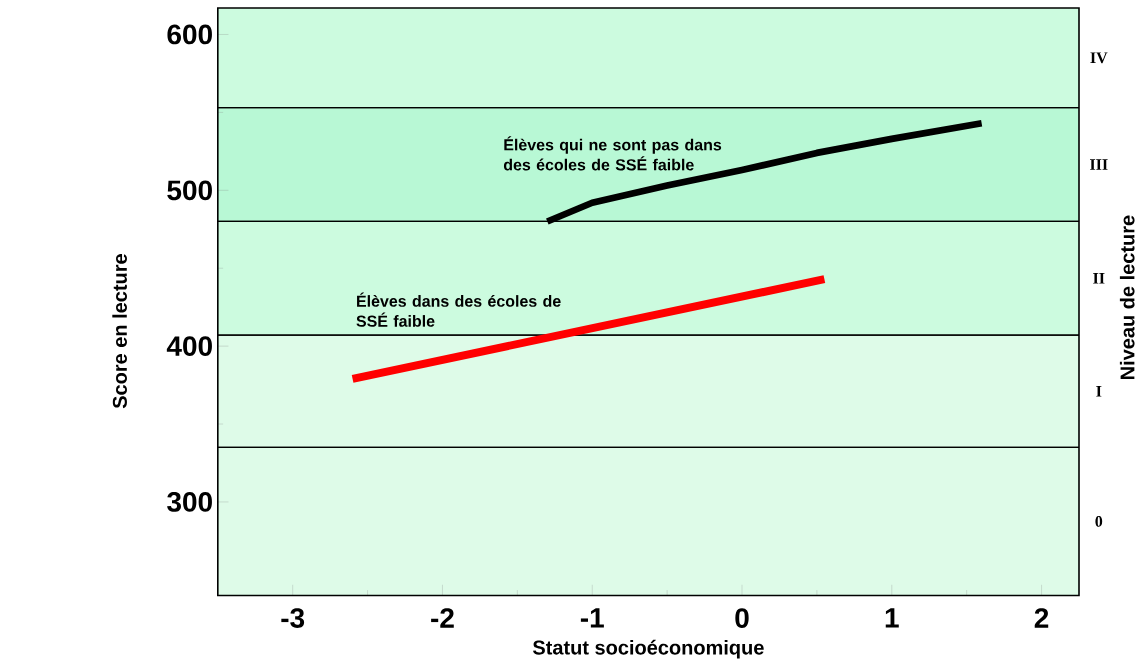  What do you see at coordinates (648, 649) in the screenshot?
I see `x-axis-title: Statut socioéconomique` at bounding box center [648, 649].